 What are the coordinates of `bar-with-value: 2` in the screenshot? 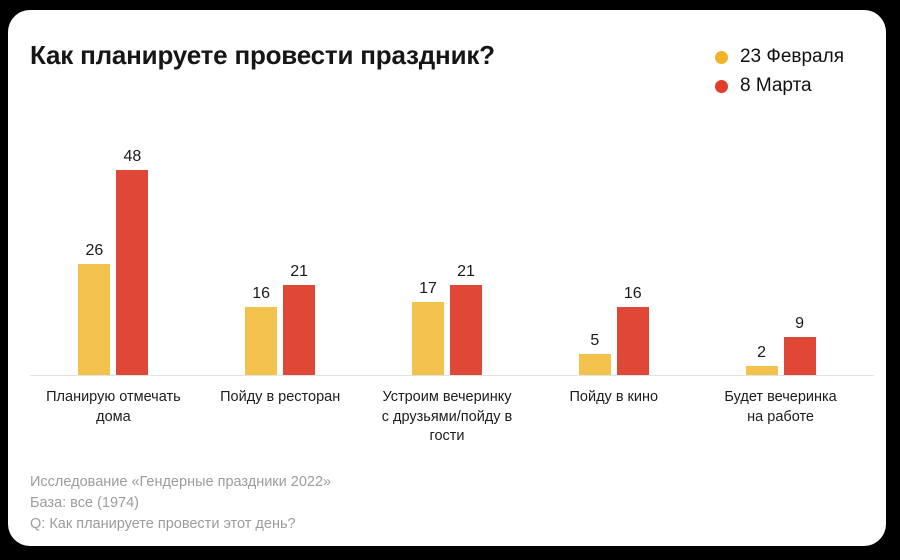 It's located at (761, 359).